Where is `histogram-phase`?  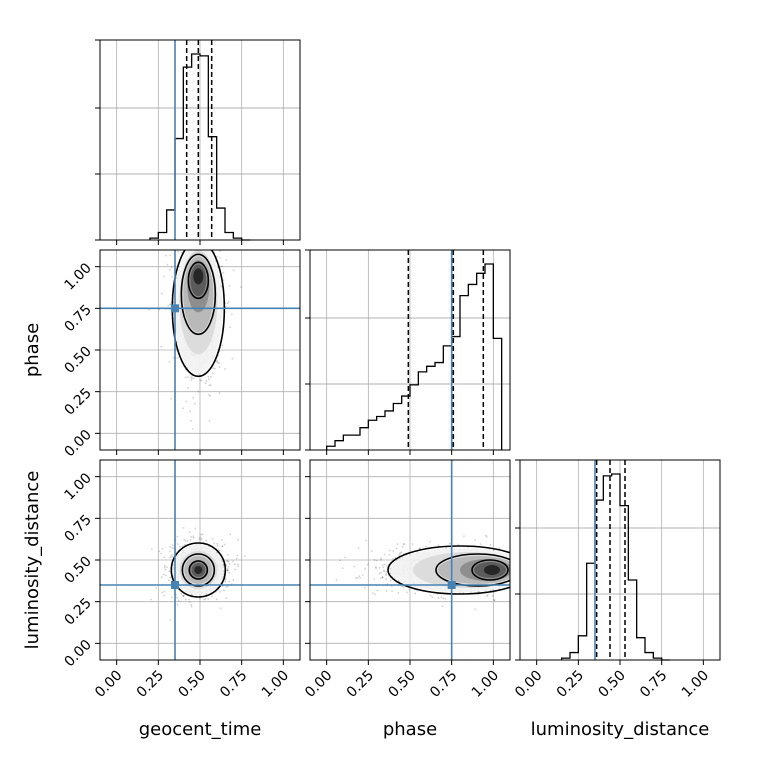 histogram-phase is located at coordinates (414, 356).